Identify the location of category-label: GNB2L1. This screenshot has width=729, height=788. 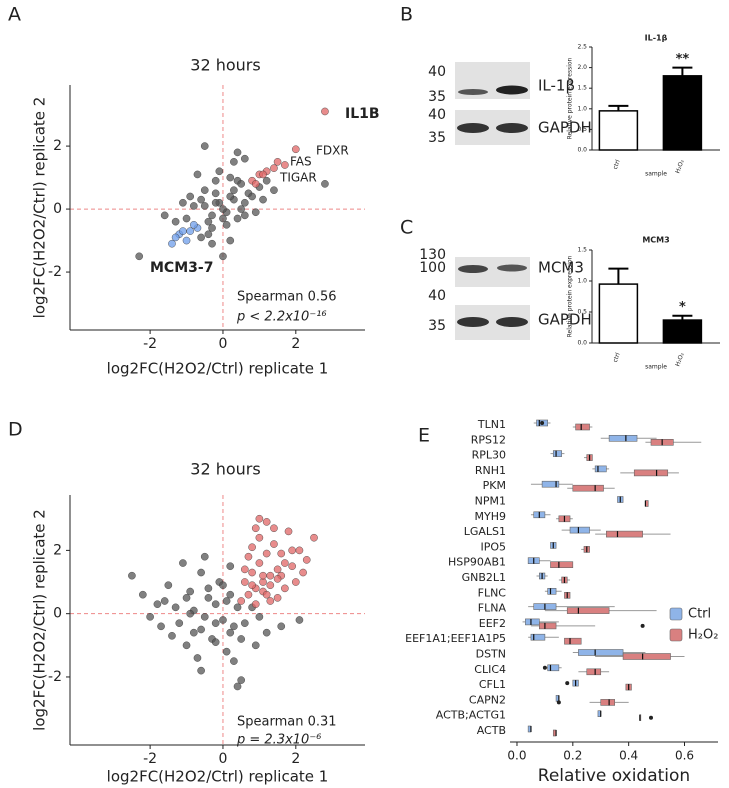
(484, 577).